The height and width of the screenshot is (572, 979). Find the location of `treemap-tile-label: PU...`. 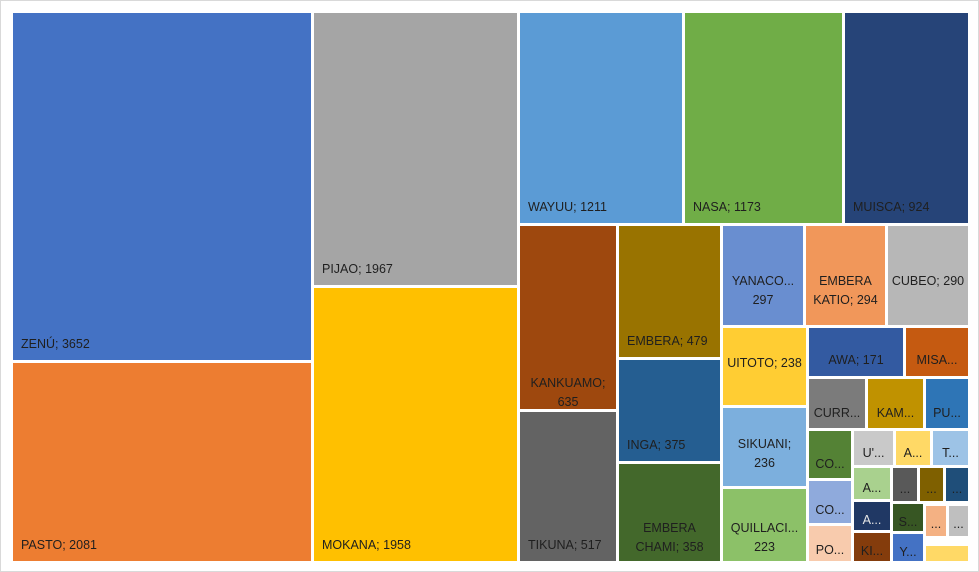

treemap-tile-label: PU... is located at coordinates (947, 413).